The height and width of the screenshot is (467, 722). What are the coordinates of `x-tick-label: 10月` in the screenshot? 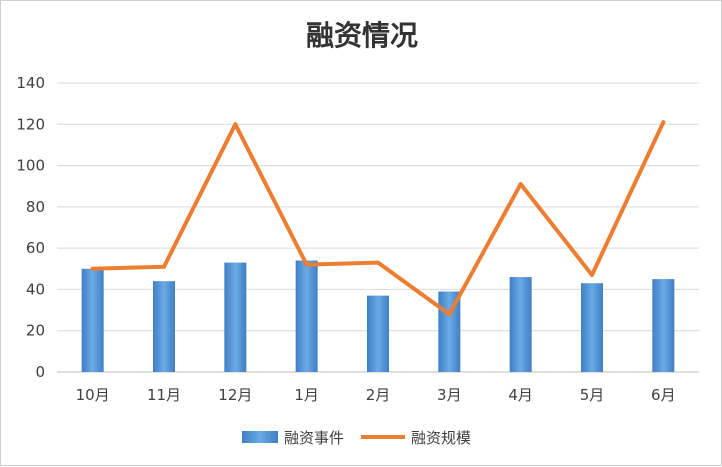 It's located at (93, 395).